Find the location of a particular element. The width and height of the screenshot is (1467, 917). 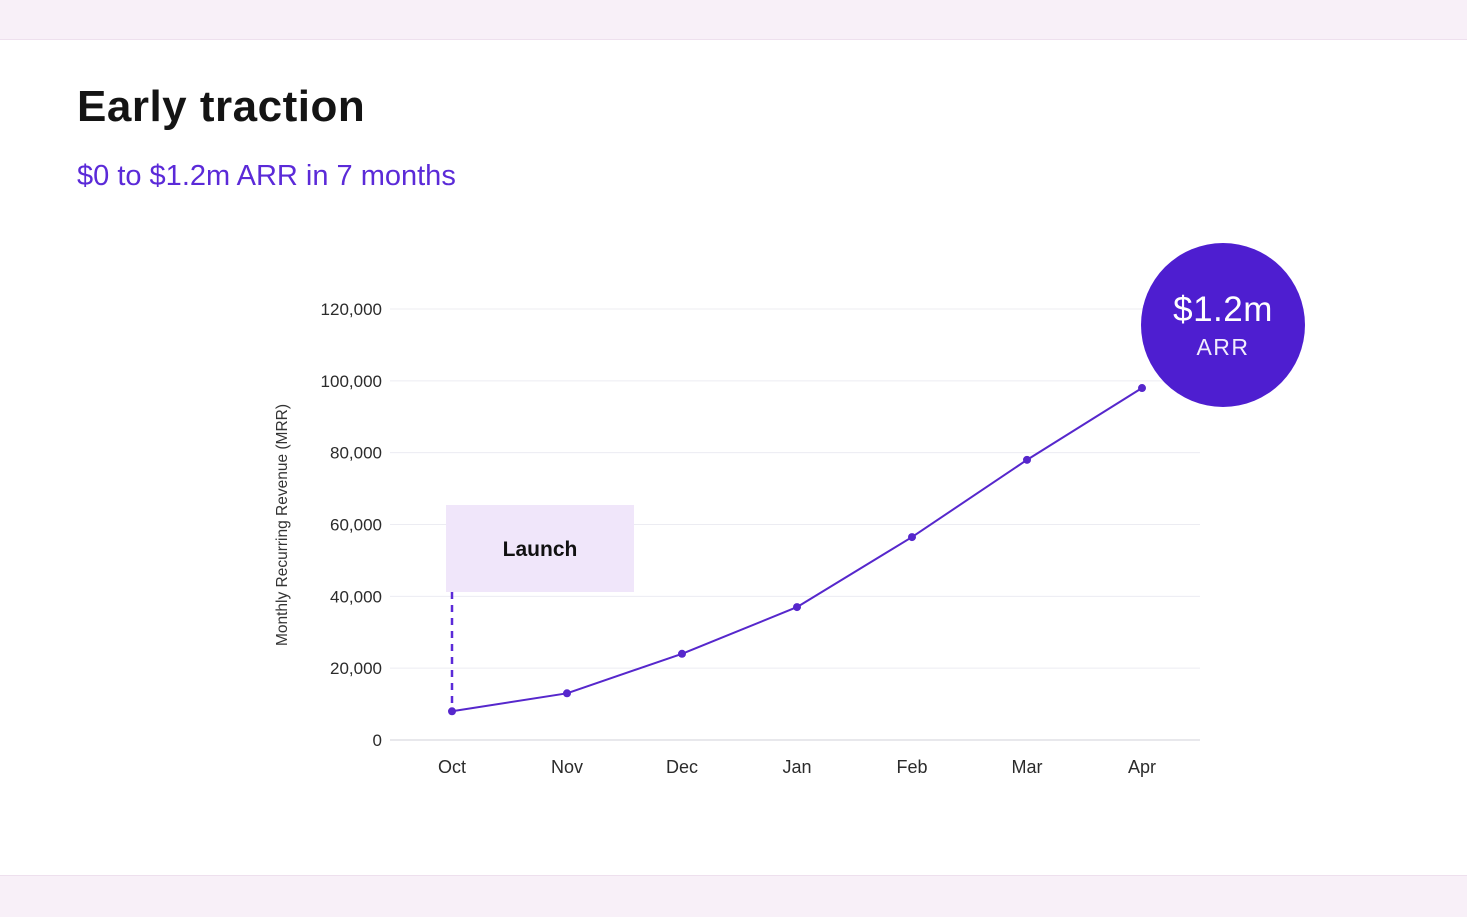

svg-text: Mar is located at coordinates (1027, 767).